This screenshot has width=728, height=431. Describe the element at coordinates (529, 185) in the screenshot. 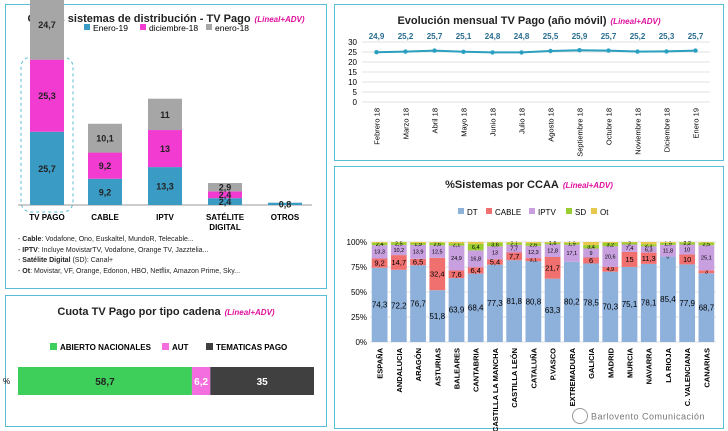

I see `panel-ccaa-title: %Sistemas por CCAA (Lineal+ADV)` at that location.